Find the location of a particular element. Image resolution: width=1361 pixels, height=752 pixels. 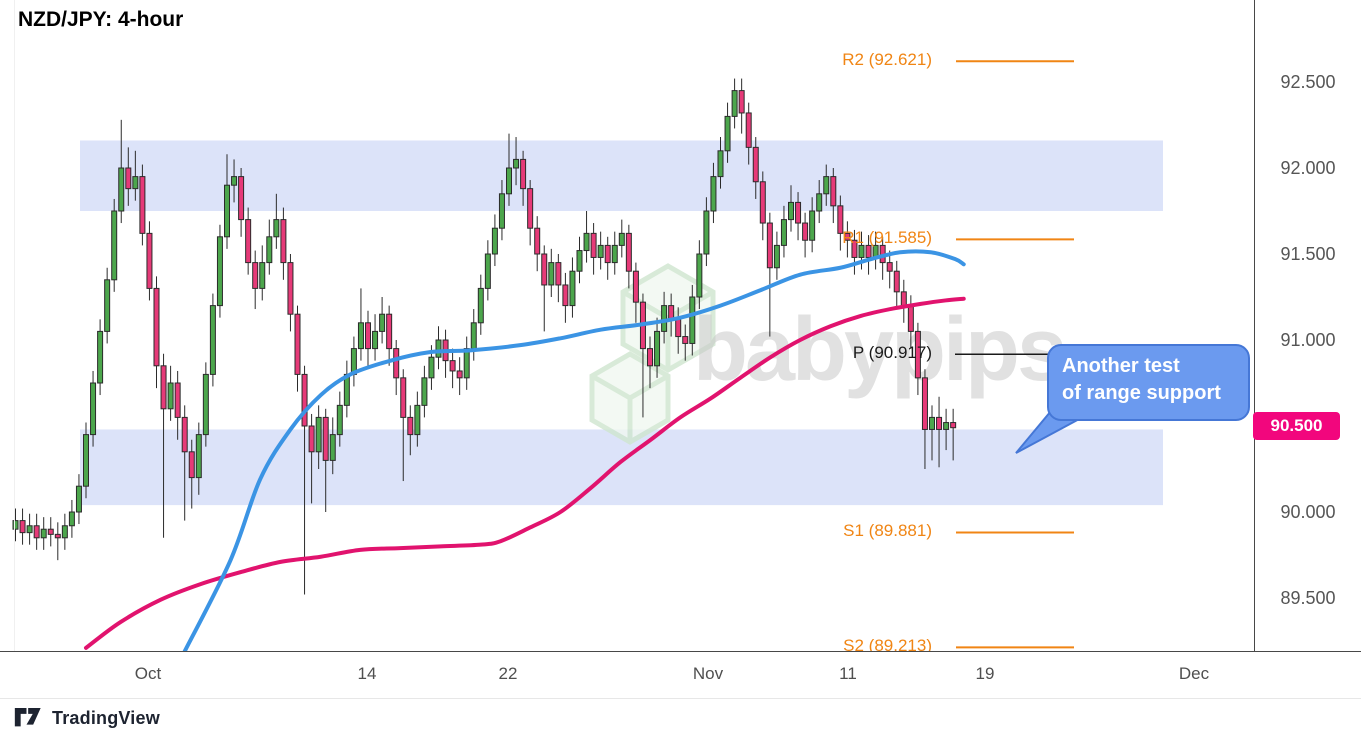

pivot-label-r1: R1 (91.585) is located at coordinates (887, 238).